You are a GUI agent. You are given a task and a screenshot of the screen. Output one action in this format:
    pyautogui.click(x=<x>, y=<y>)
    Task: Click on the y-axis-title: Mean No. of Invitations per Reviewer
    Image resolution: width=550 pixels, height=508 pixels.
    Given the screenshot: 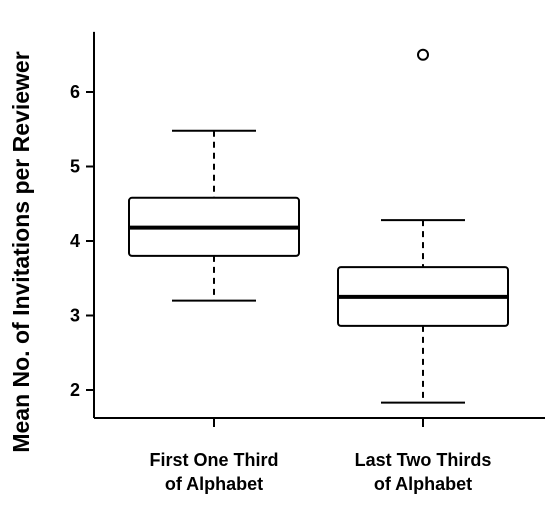 What is the action you would take?
    pyautogui.click(x=21, y=251)
    